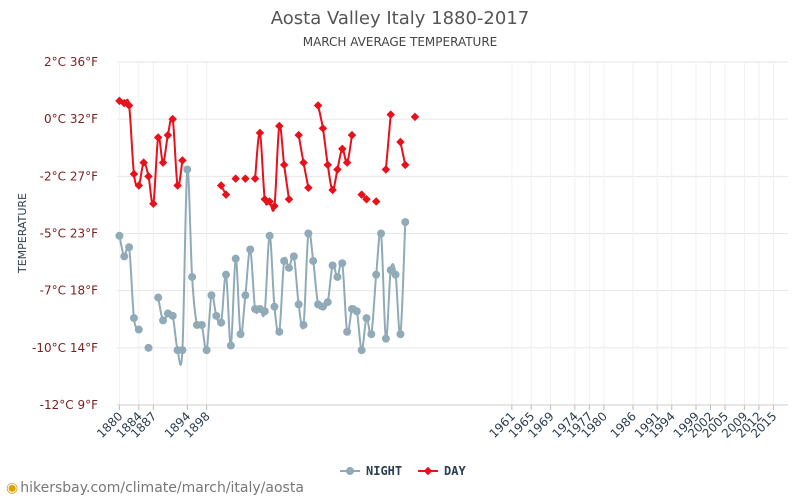 This screenshot has height=500, width=800. I want to click on legend-label: NIGHT, so click(384, 471).